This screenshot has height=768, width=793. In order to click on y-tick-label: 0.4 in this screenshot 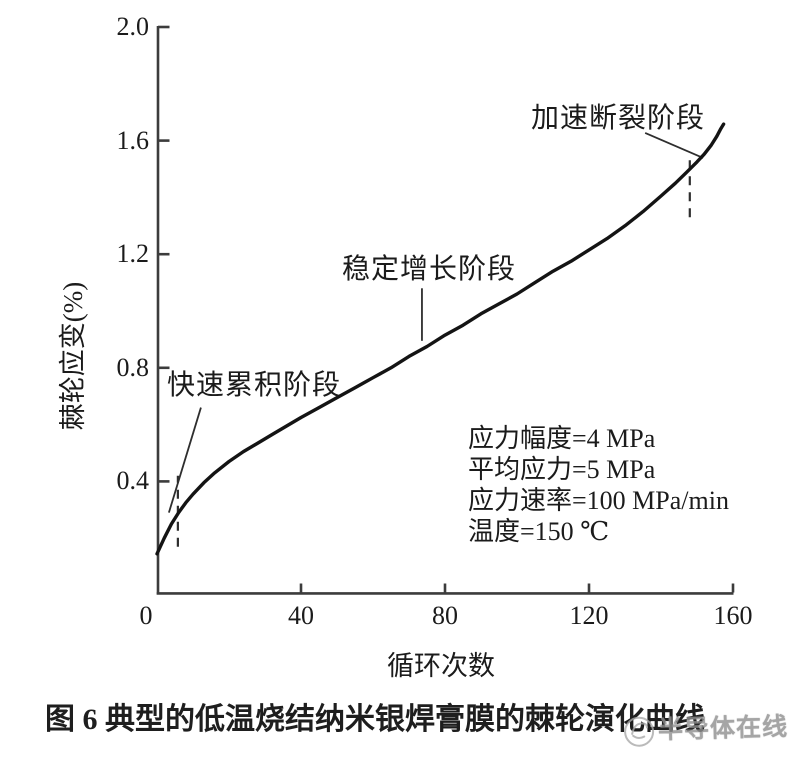, I will do `click(133, 481)`.